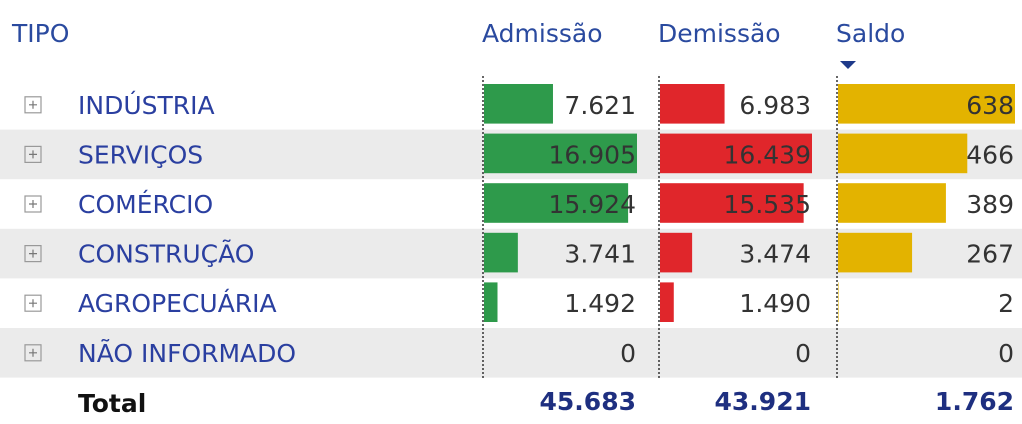  I want to click on cell-value: 638, so click(990, 105).